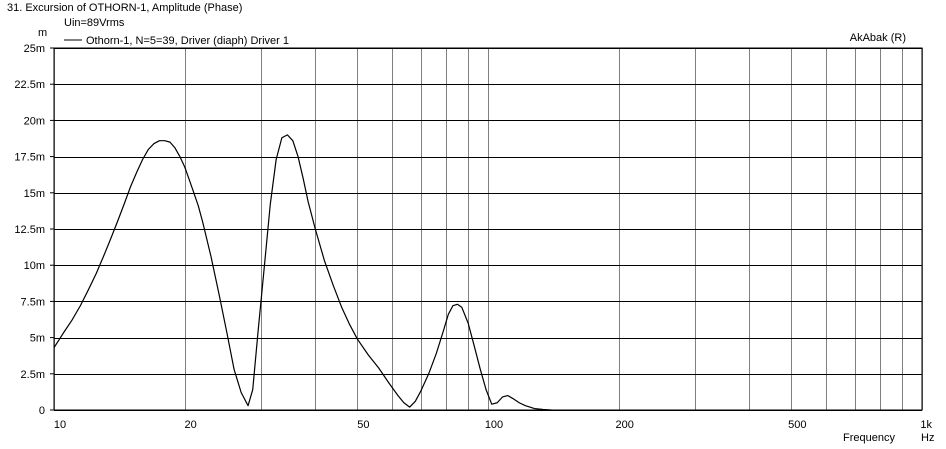 This screenshot has height=449, width=946. What do you see at coordinates (797, 425) in the screenshot?
I see `x-tick-label: 500` at bounding box center [797, 425].